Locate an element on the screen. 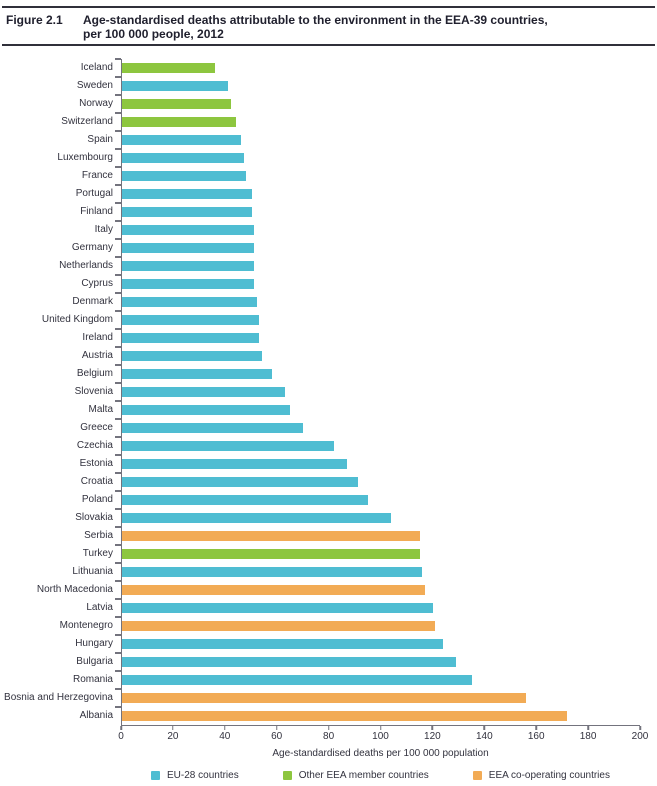 The width and height of the screenshot is (657, 786). country-label: Belgium is located at coordinates (94, 373).